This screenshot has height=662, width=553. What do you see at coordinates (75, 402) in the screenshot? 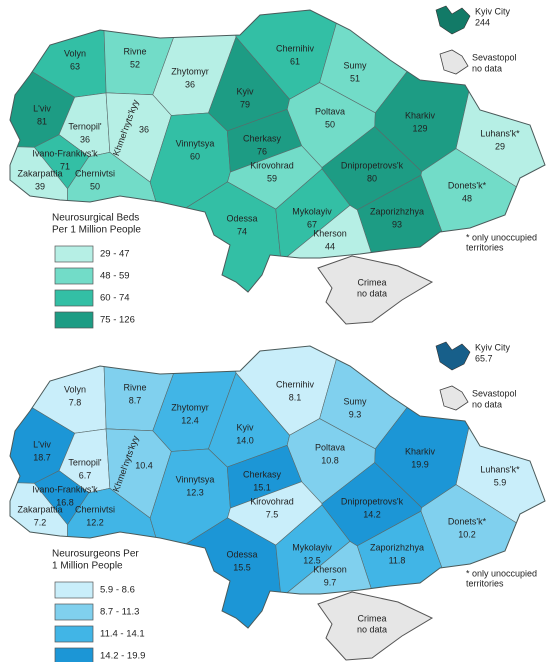
I see `region-value: 7.8` at bounding box center [75, 402].